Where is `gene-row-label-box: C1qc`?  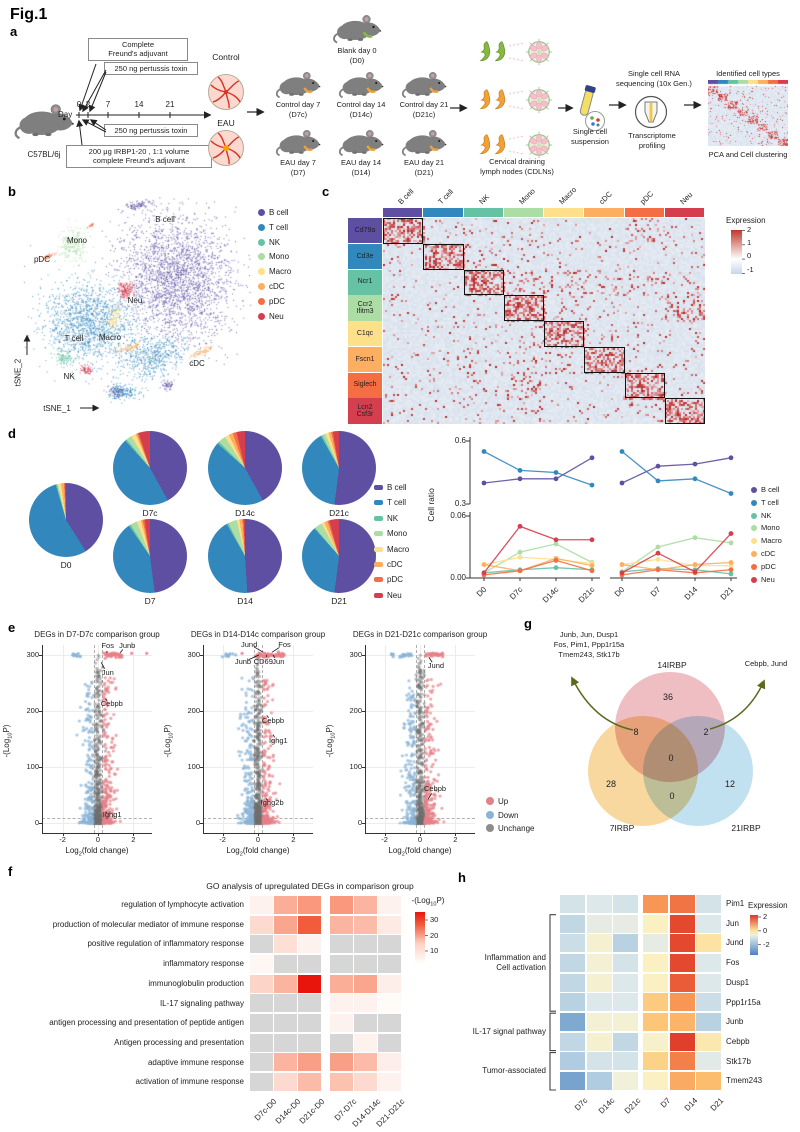
gene-row-label-box: C1qc is located at coordinates (365, 334).